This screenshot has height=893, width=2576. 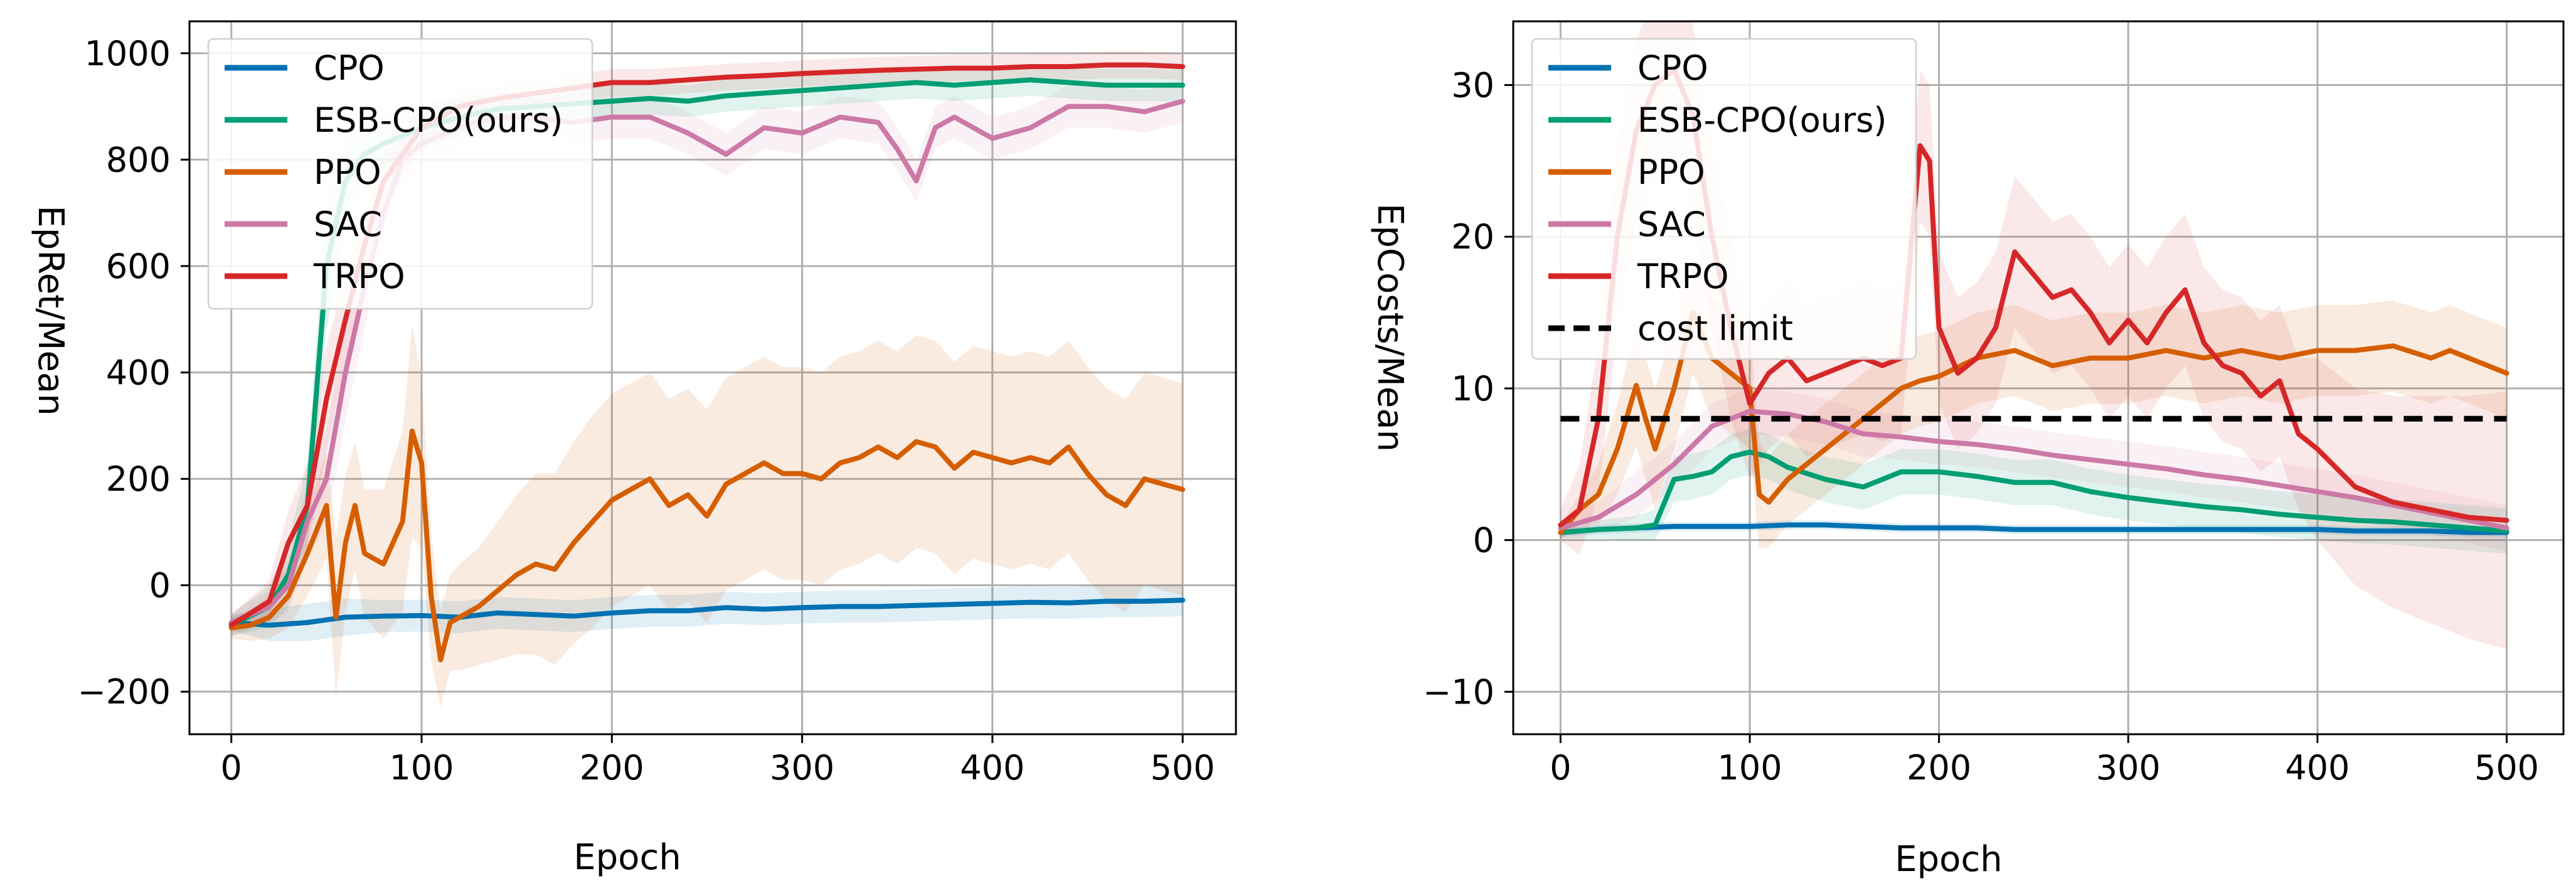 What do you see at coordinates (138, 479) in the screenshot?
I see `y-tick-label: 200` at bounding box center [138, 479].